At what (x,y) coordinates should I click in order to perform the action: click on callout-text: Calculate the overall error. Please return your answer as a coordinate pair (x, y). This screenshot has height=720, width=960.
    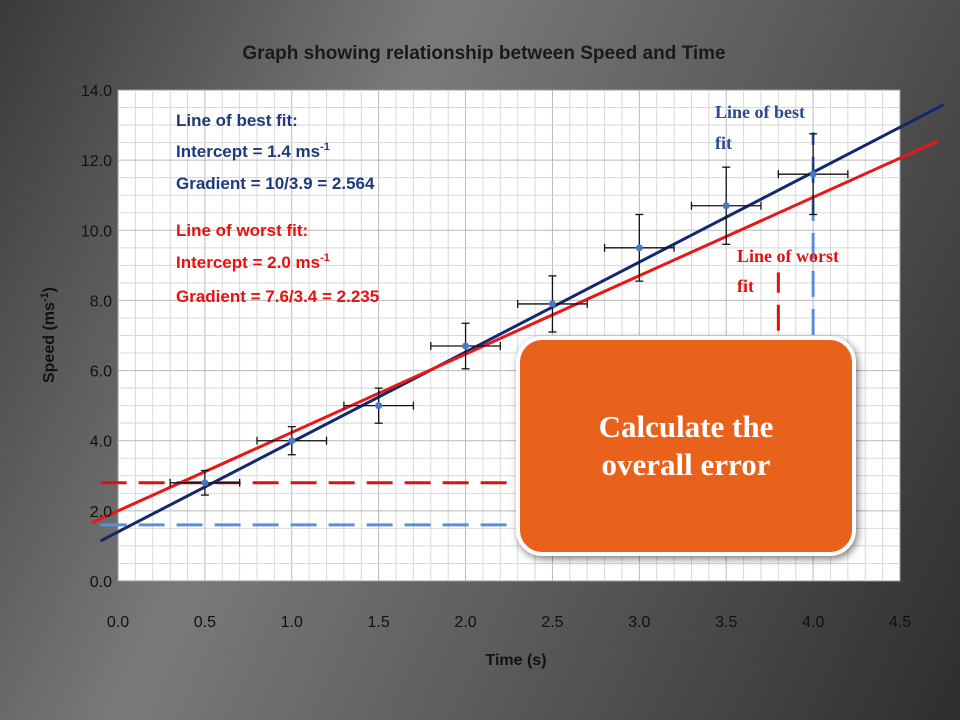
    Looking at the image, I should click on (686, 445).